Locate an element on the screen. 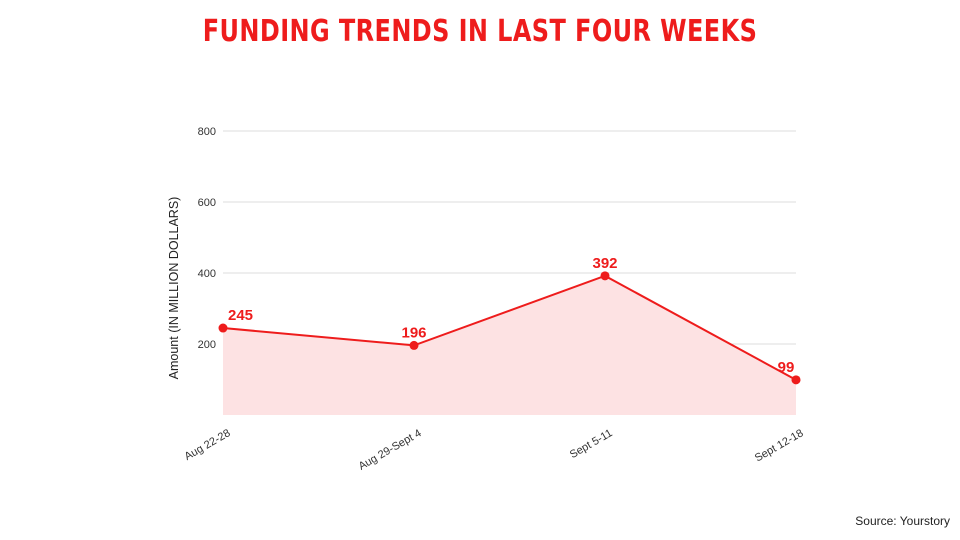 The height and width of the screenshot is (540, 960). x-tick-label: Sept 12-18 is located at coordinates (779, 445).